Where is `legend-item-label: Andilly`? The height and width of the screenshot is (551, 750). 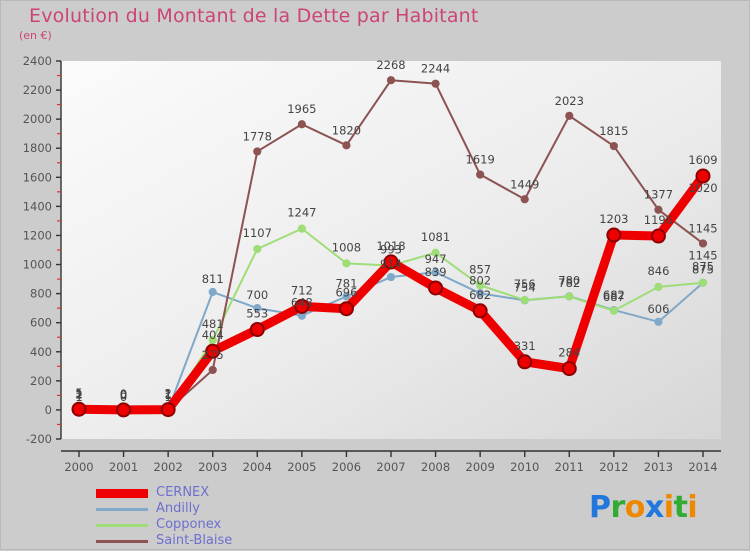 legend-item-label: Andilly is located at coordinates (178, 508).